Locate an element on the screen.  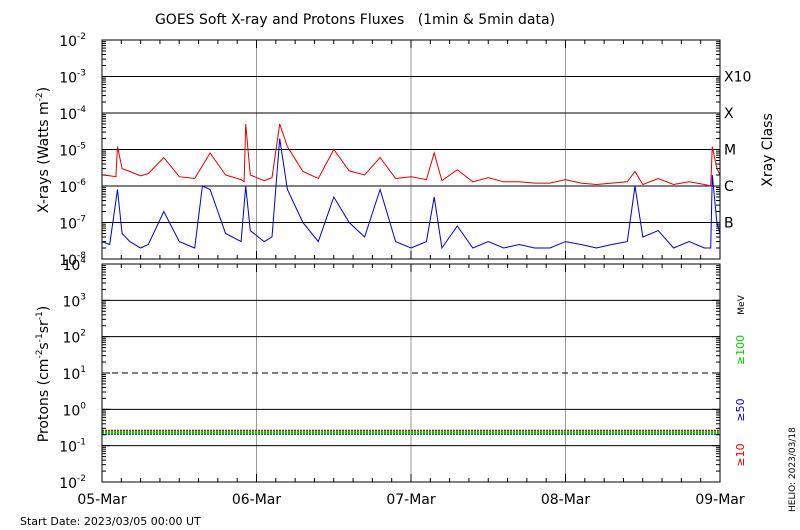
xray-y-axis-label: X-rays (Watts m-2) is located at coordinates (43, 150).